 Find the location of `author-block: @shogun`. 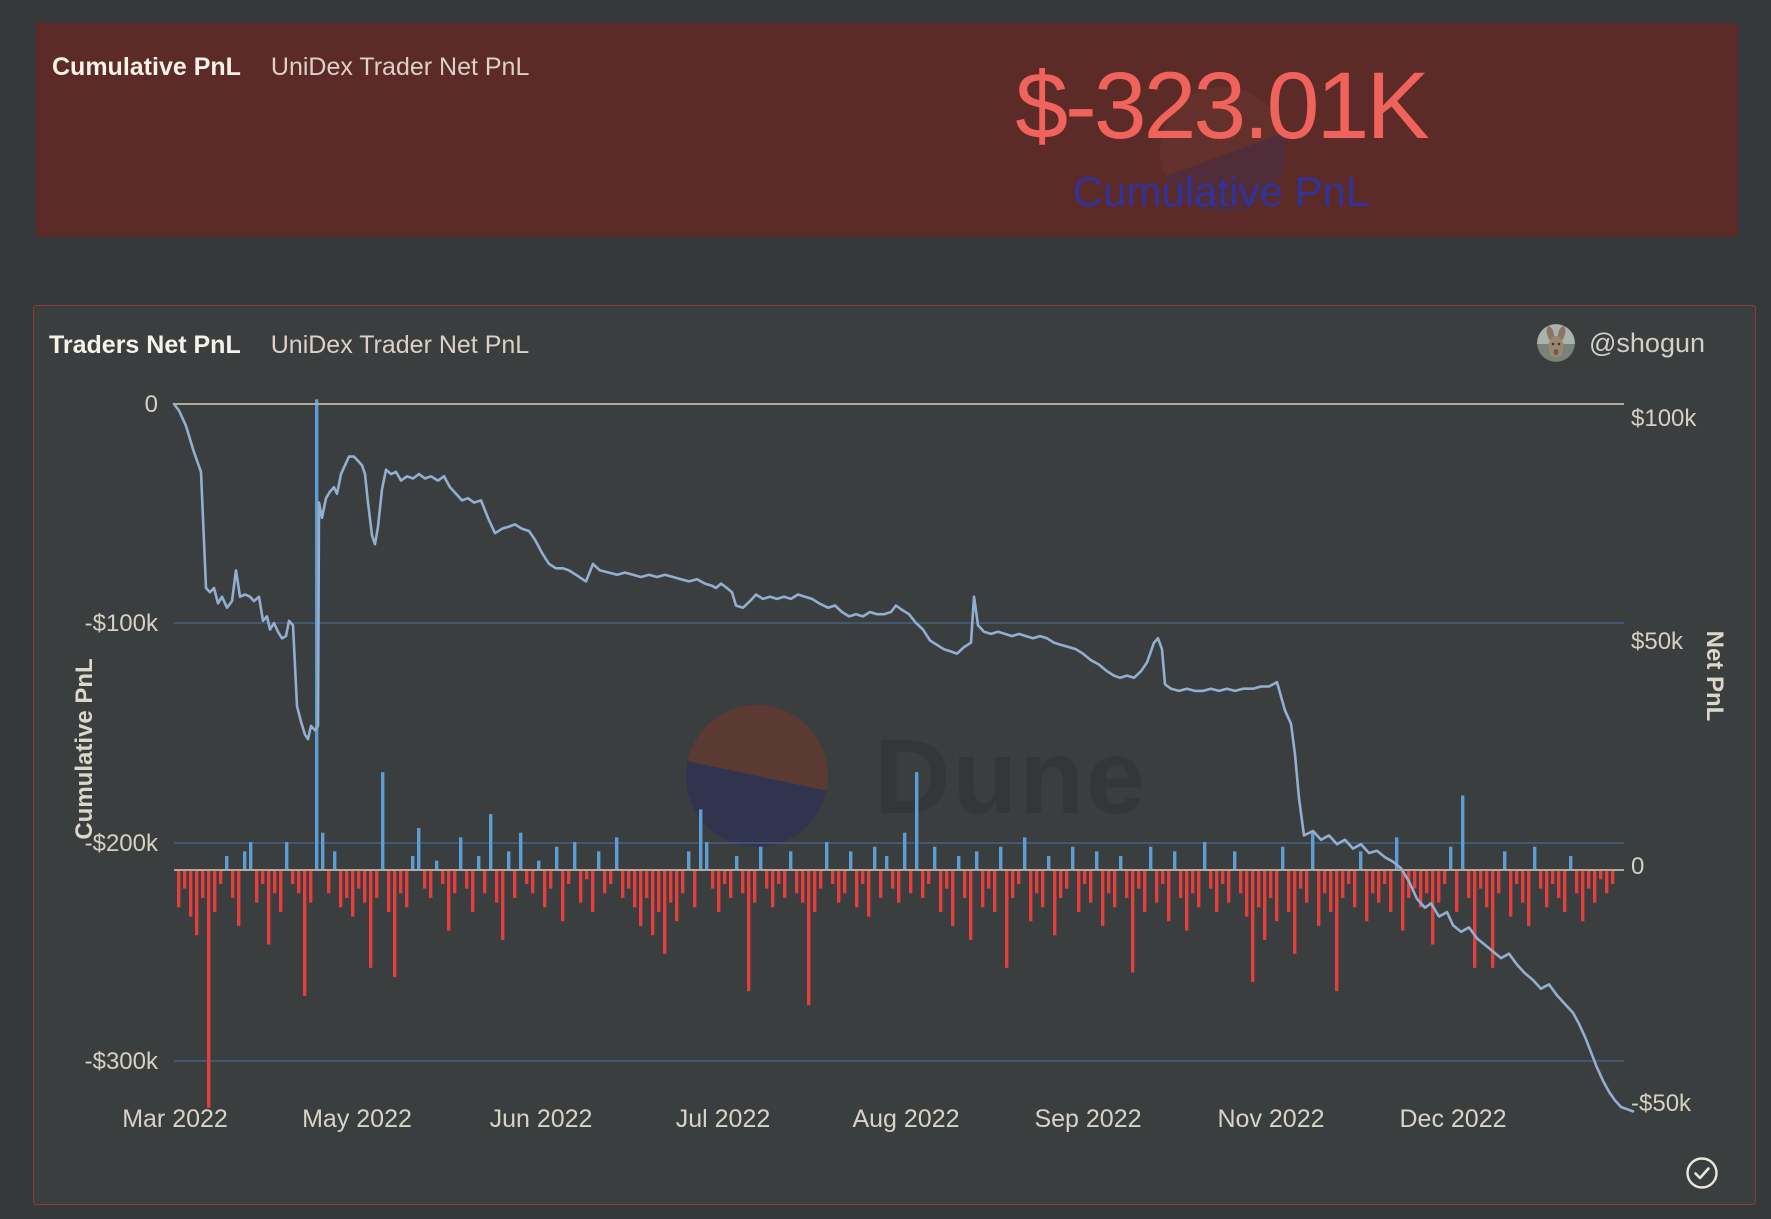

author-block: @shogun is located at coordinates (1621, 343).